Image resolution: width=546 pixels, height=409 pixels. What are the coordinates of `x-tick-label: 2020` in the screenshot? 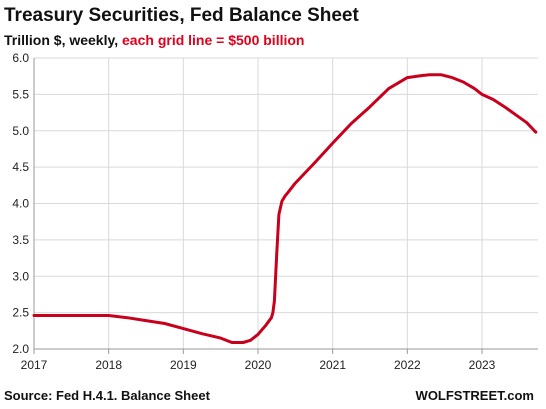 It's located at (258, 365).